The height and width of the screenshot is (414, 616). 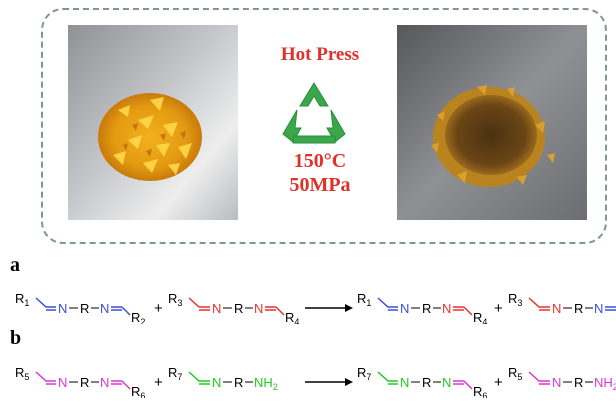 I want to click on before-hot-press-photo, so click(x=153, y=122).